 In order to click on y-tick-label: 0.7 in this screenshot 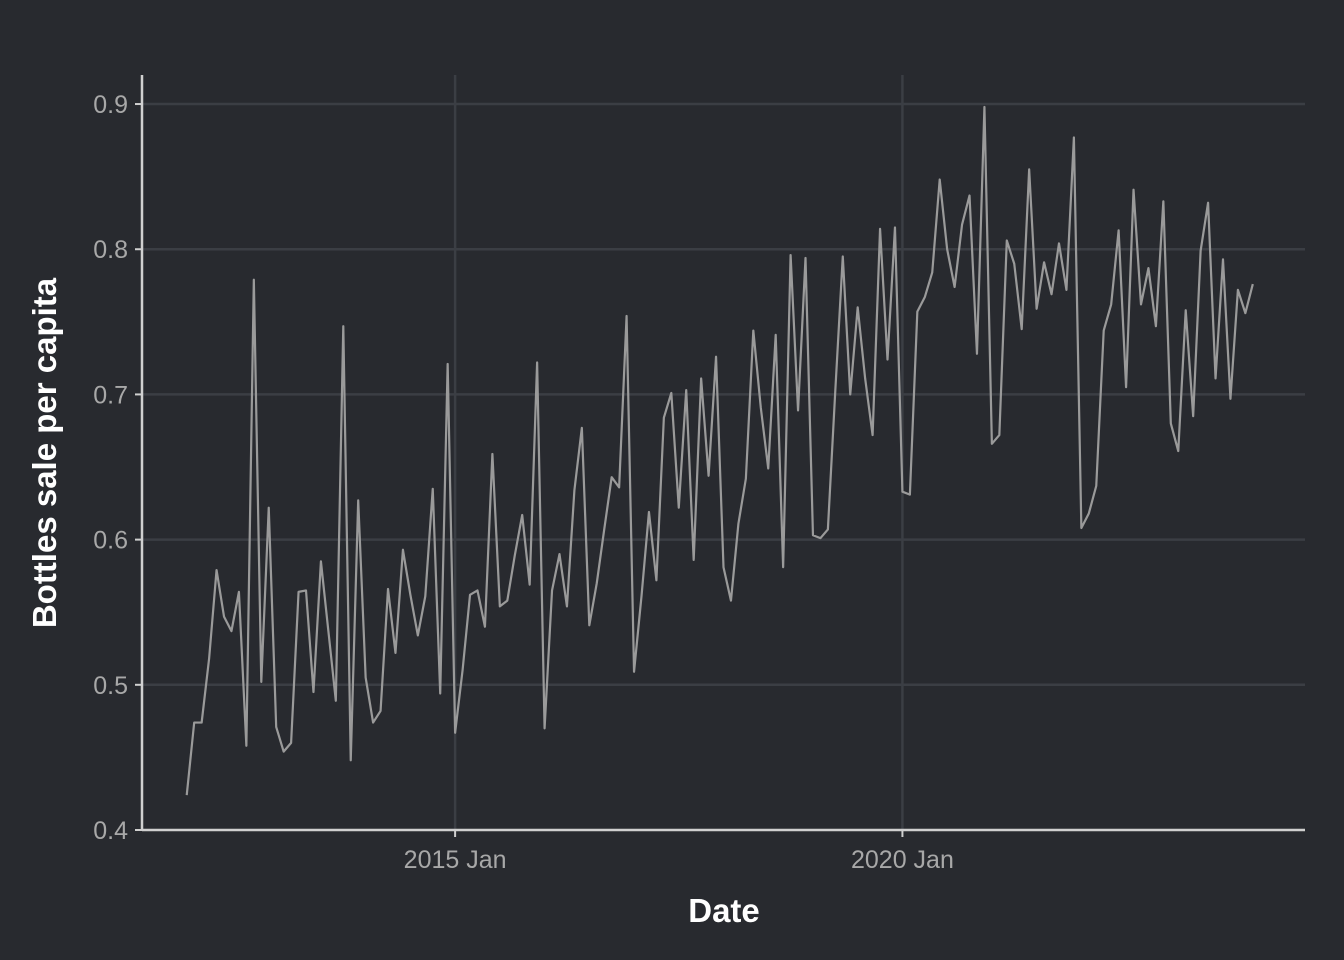, I will do `click(110, 395)`.